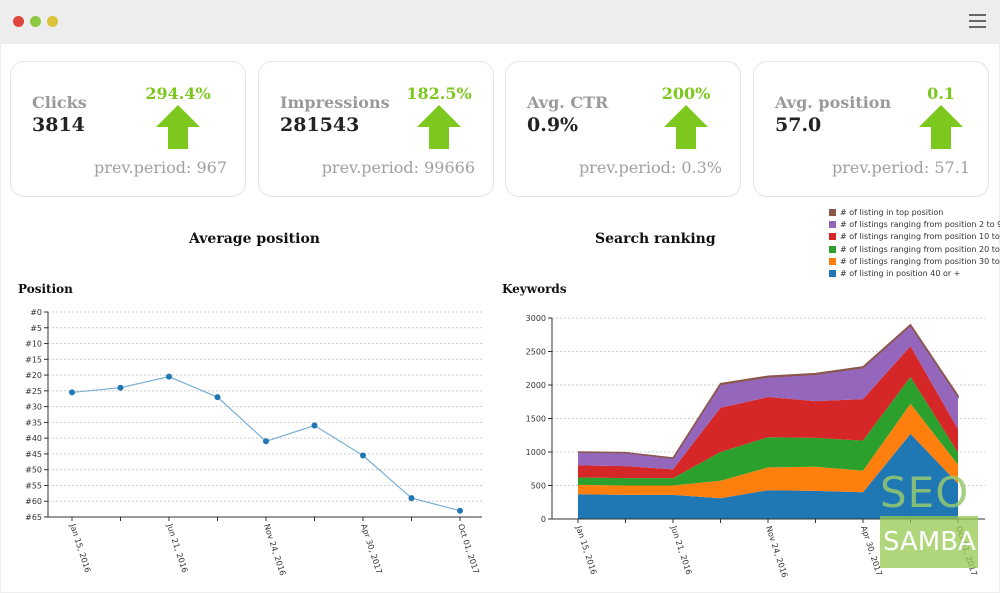 The image size is (1000, 593). What do you see at coordinates (871, 129) in the screenshot?
I see `kpi-card-avg-position: Avg. position 57.0 0.1 prev.period: 57.1` at bounding box center [871, 129].